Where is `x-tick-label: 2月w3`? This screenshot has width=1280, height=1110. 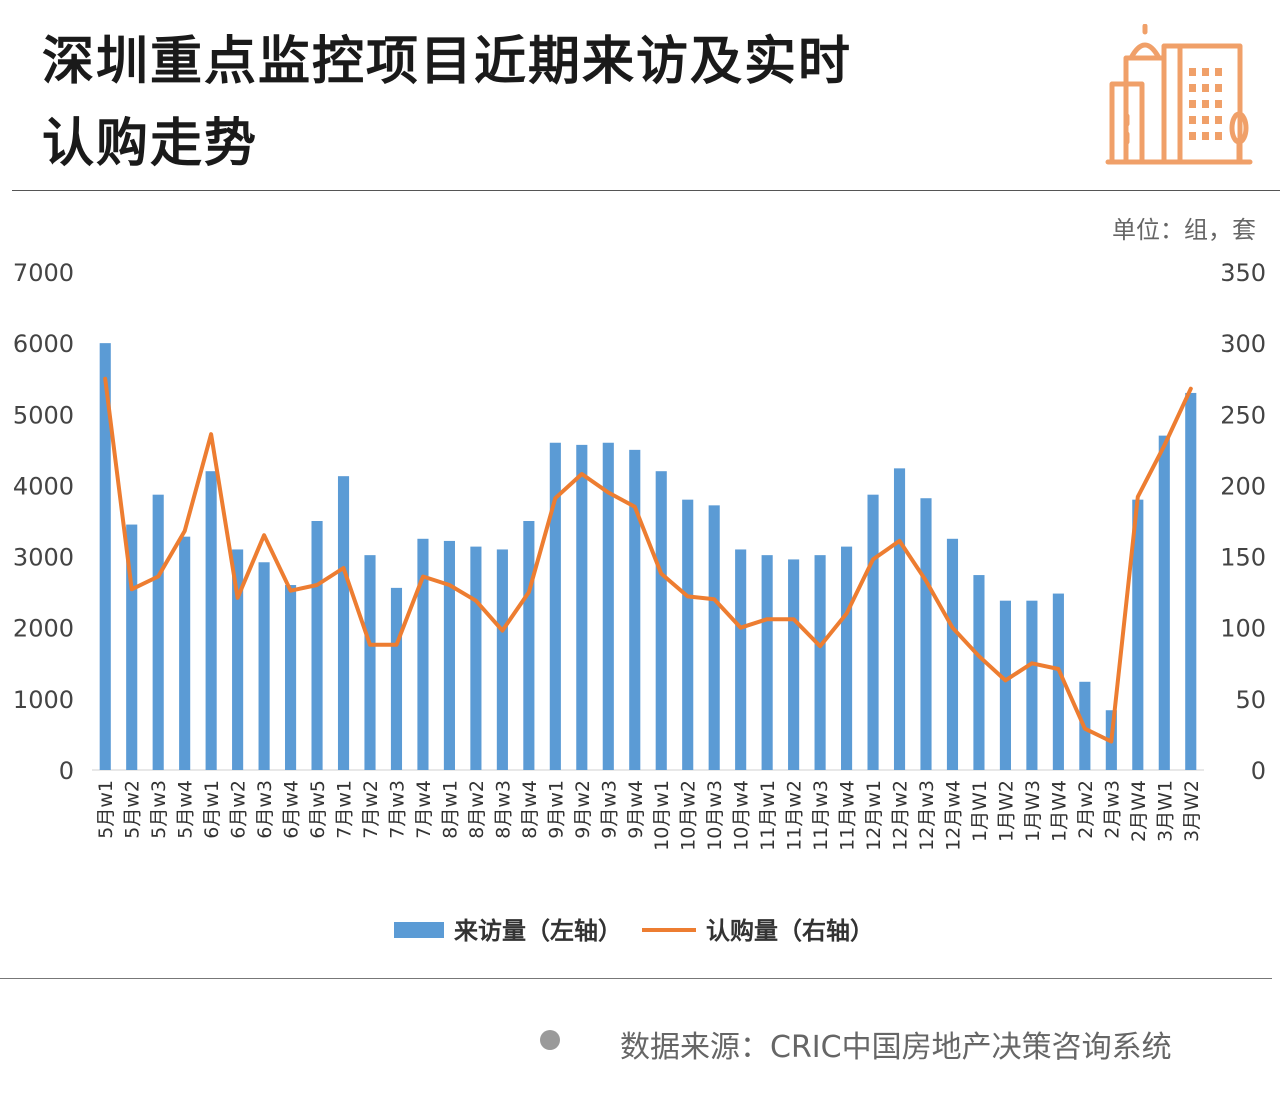 x-tick-label: 2月w3 is located at coordinates (1112, 809).